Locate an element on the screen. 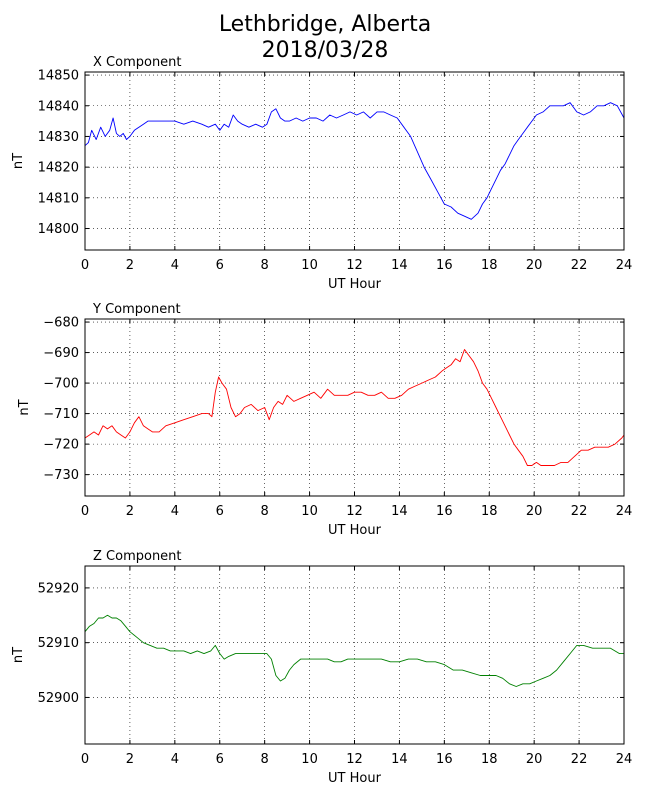  y-xtick-label: 8 is located at coordinates (265, 511).